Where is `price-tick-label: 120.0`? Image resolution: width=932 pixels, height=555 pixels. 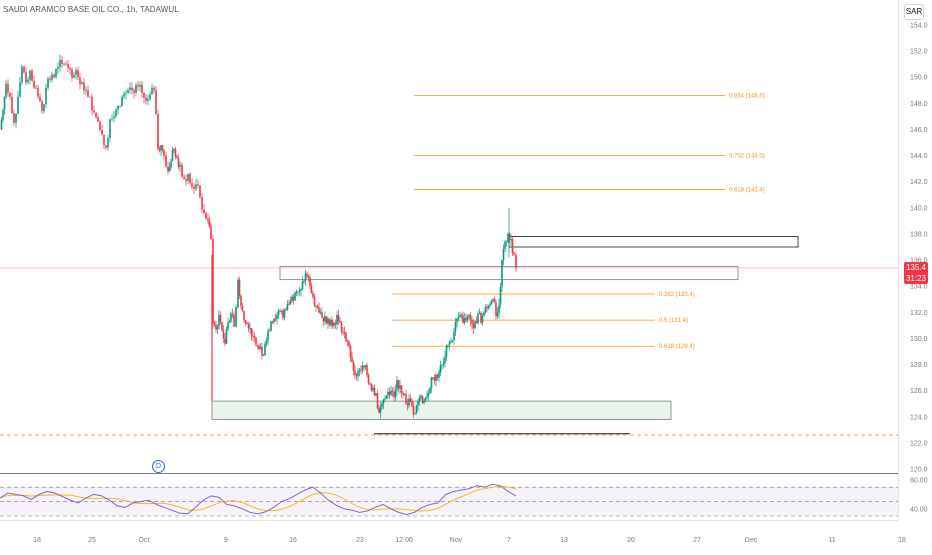 price-tick-label: 120.0 is located at coordinates (919, 470).